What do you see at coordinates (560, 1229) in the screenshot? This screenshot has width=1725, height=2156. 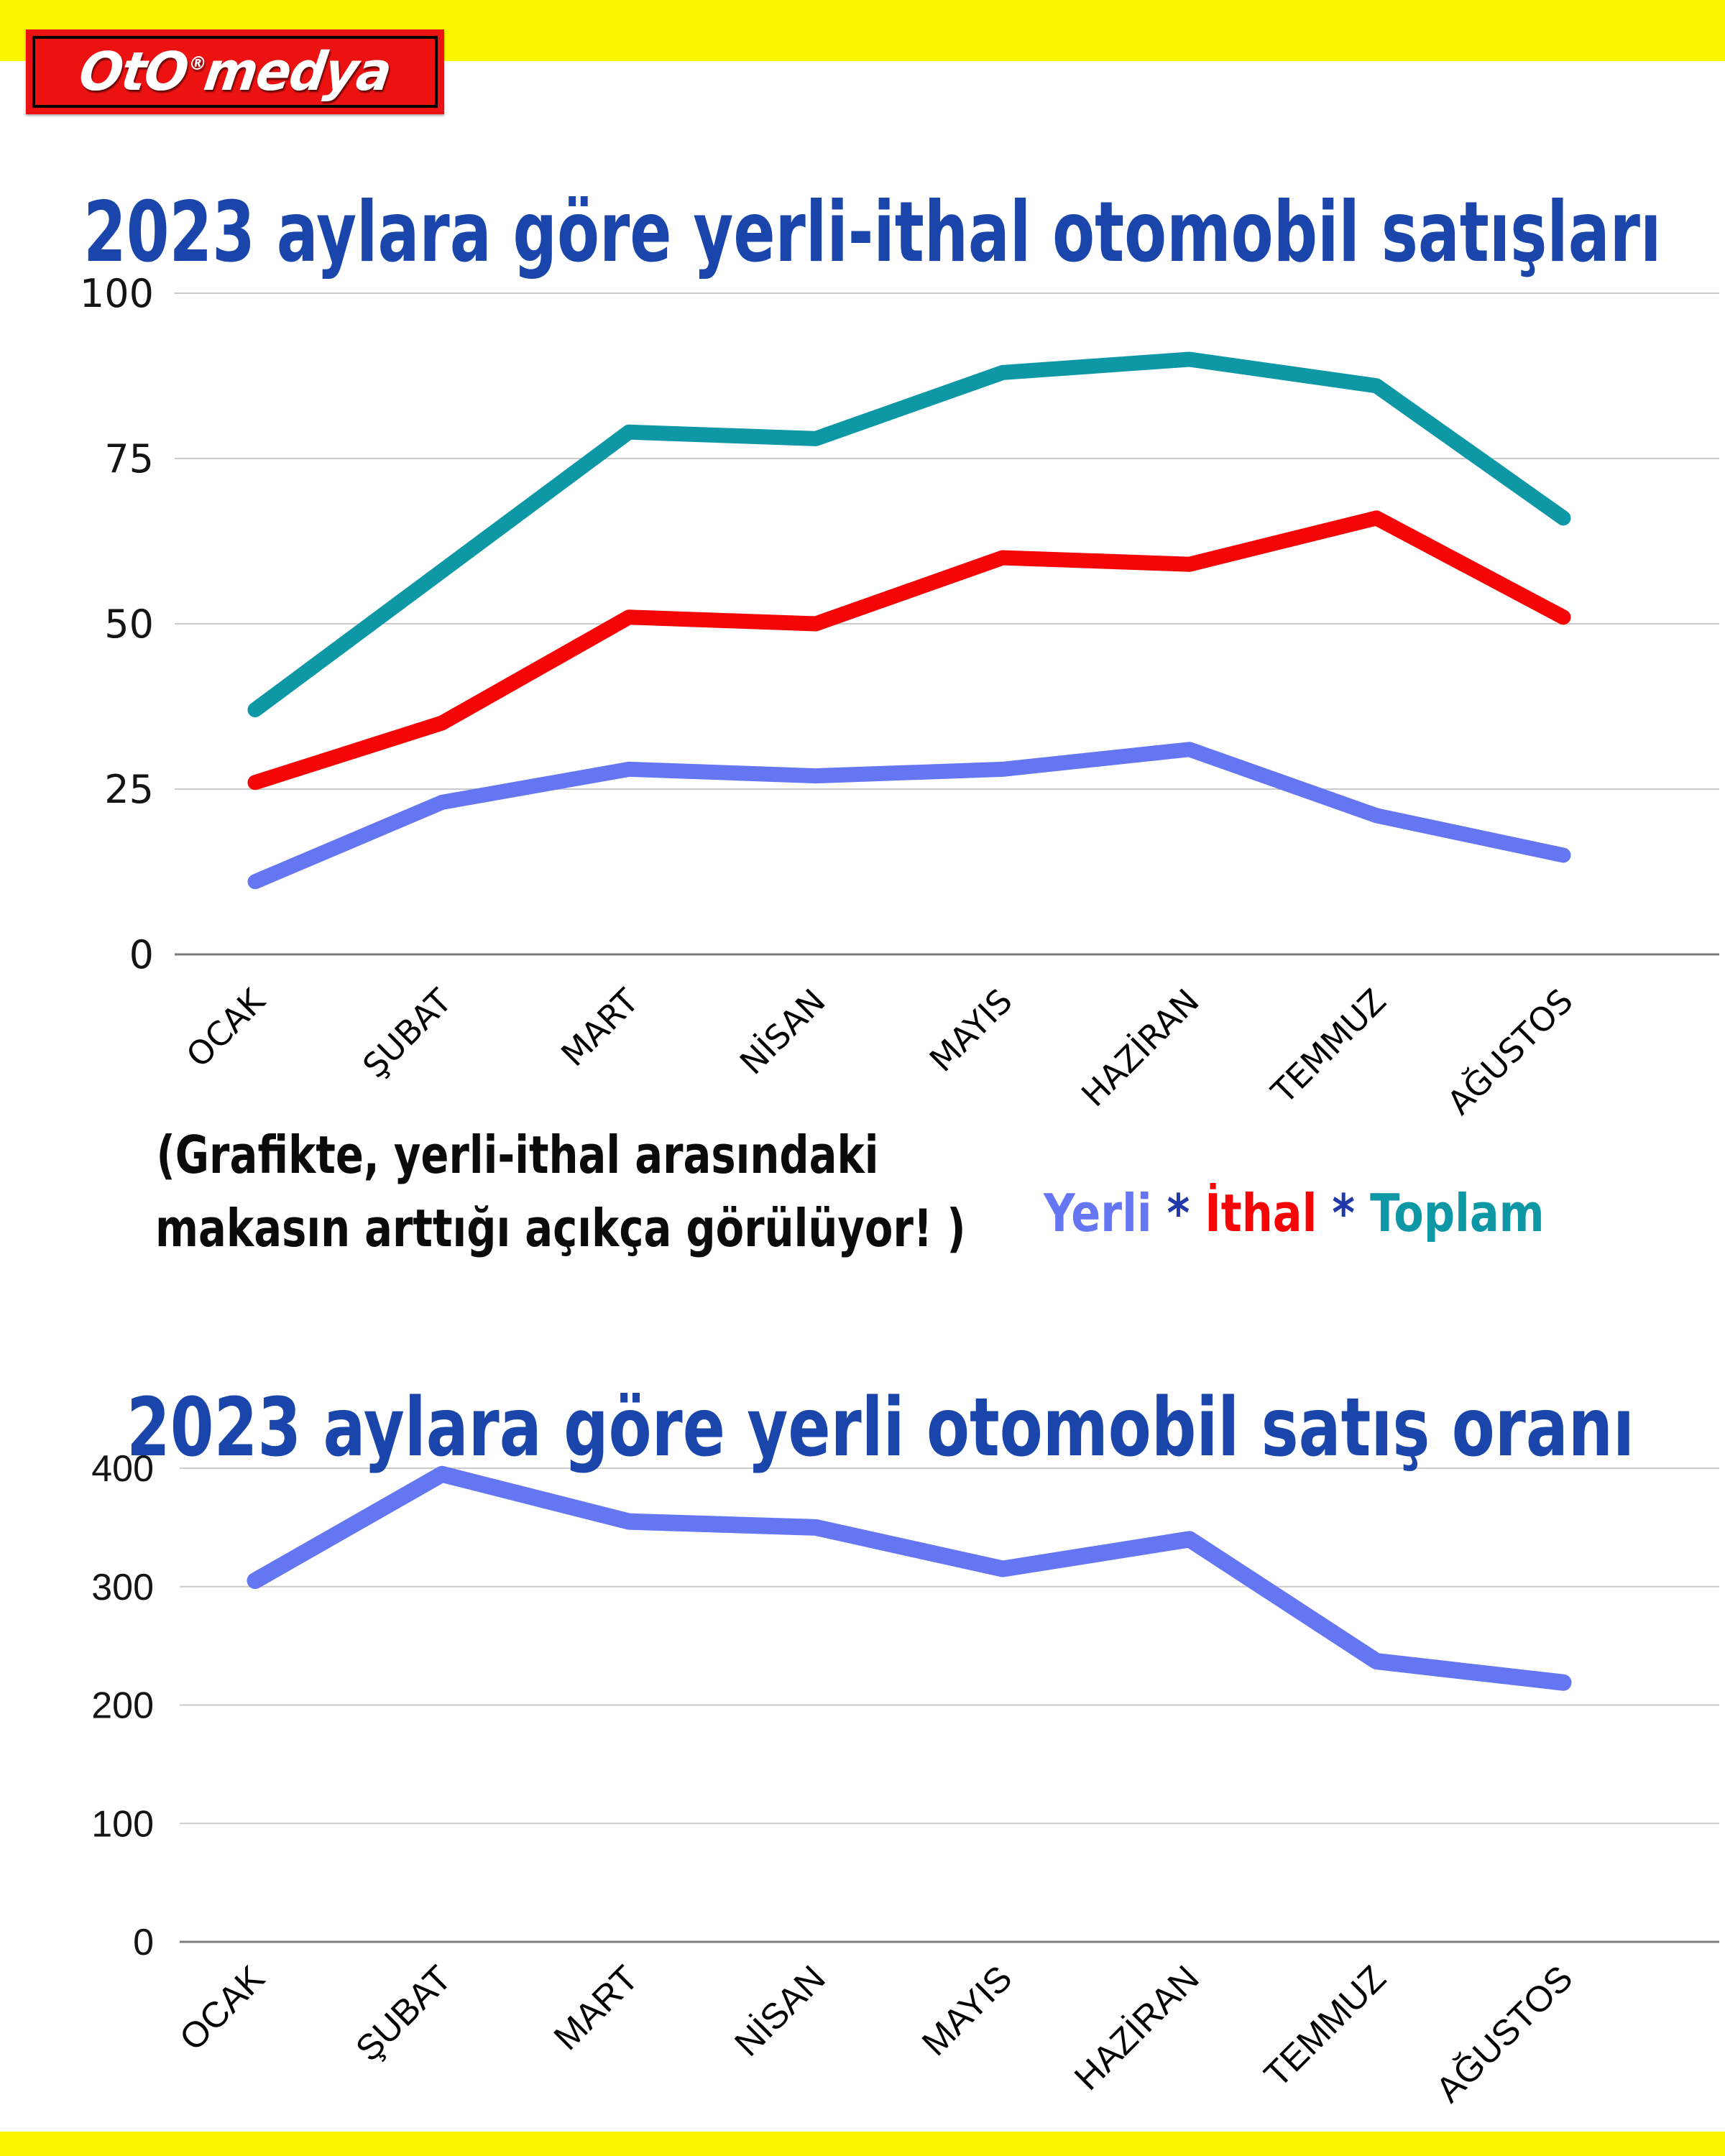 I see `annotation-line-2: makasın arttığı açıkça görülüyor! )` at bounding box center [560, 1229].